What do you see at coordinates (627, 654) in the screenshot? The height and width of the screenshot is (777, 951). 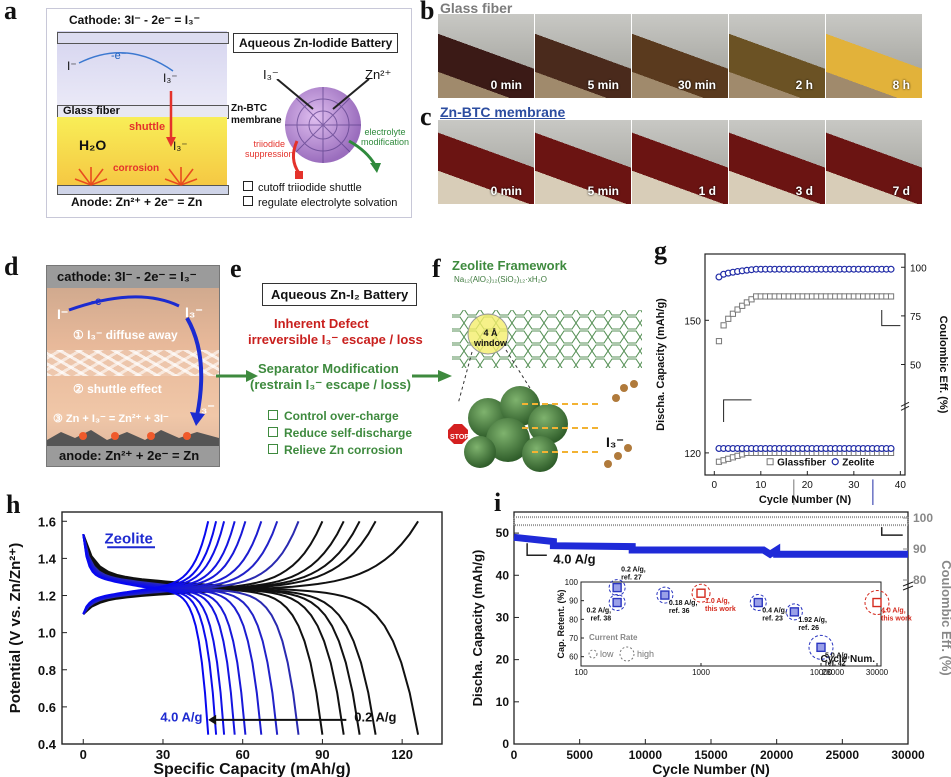 I see `panel-i-inset-legend-high-icon` at bounding box center [627, 654].